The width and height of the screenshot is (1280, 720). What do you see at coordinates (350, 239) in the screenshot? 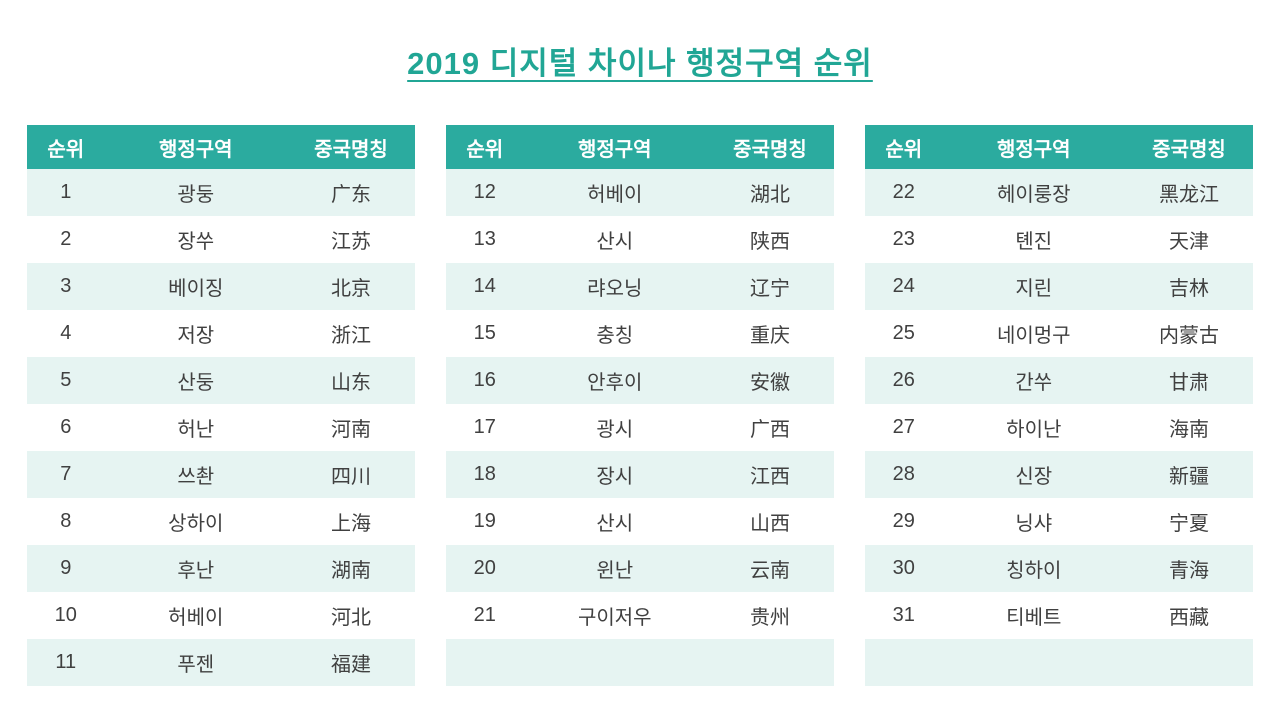
I see `chinese-name-cell: 江苏` at bounding box center [350, 239].